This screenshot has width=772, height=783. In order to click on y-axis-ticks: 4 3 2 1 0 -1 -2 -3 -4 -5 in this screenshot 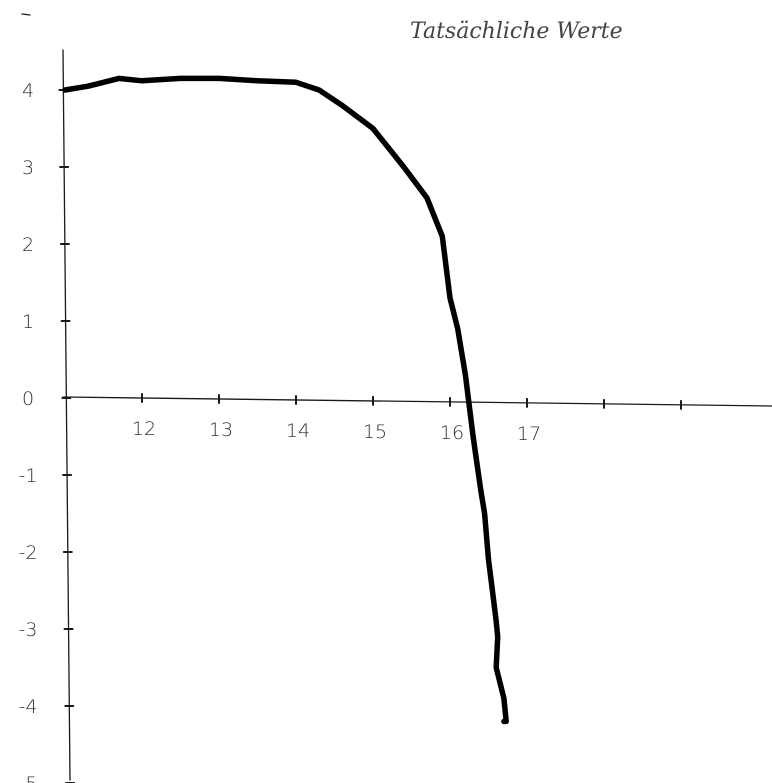, I will do `click(47, 431)`.